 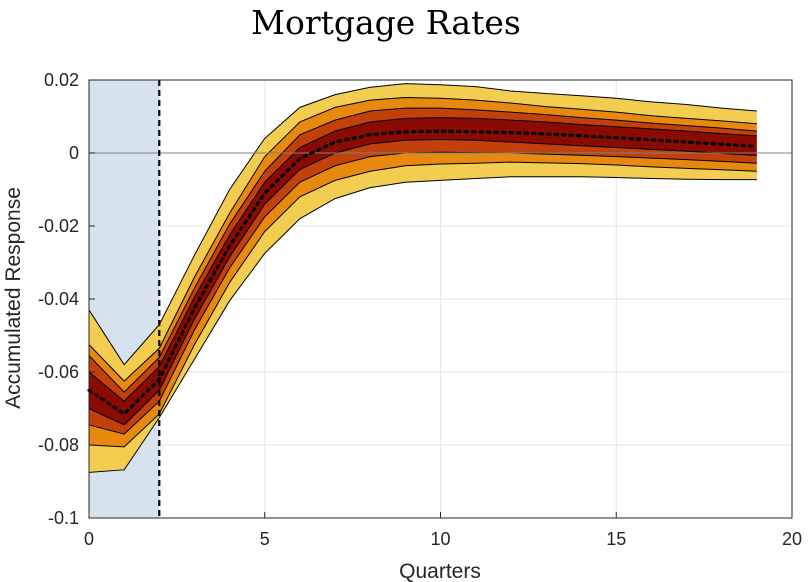 I want to click on y-axis-label: Accumulated Response, so click(x=13, y=298).